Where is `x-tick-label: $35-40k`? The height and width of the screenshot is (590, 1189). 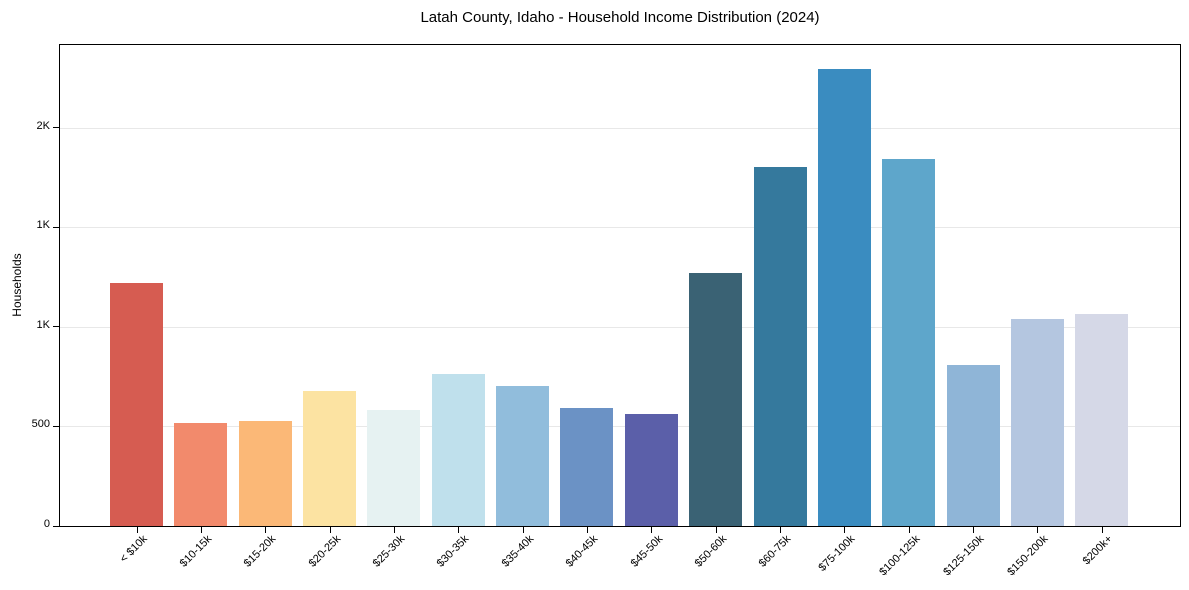 x-tick-label: $35-40k is located at coordinates (518, 551).